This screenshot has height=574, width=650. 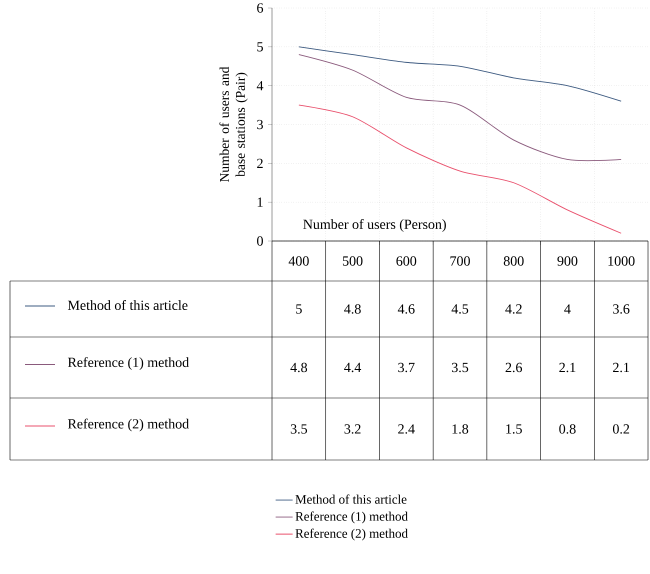 What do you see at coordinates (260, 202) in the screenshot?
I see `y-tick-label: 1` at bounding box center [260, 202].